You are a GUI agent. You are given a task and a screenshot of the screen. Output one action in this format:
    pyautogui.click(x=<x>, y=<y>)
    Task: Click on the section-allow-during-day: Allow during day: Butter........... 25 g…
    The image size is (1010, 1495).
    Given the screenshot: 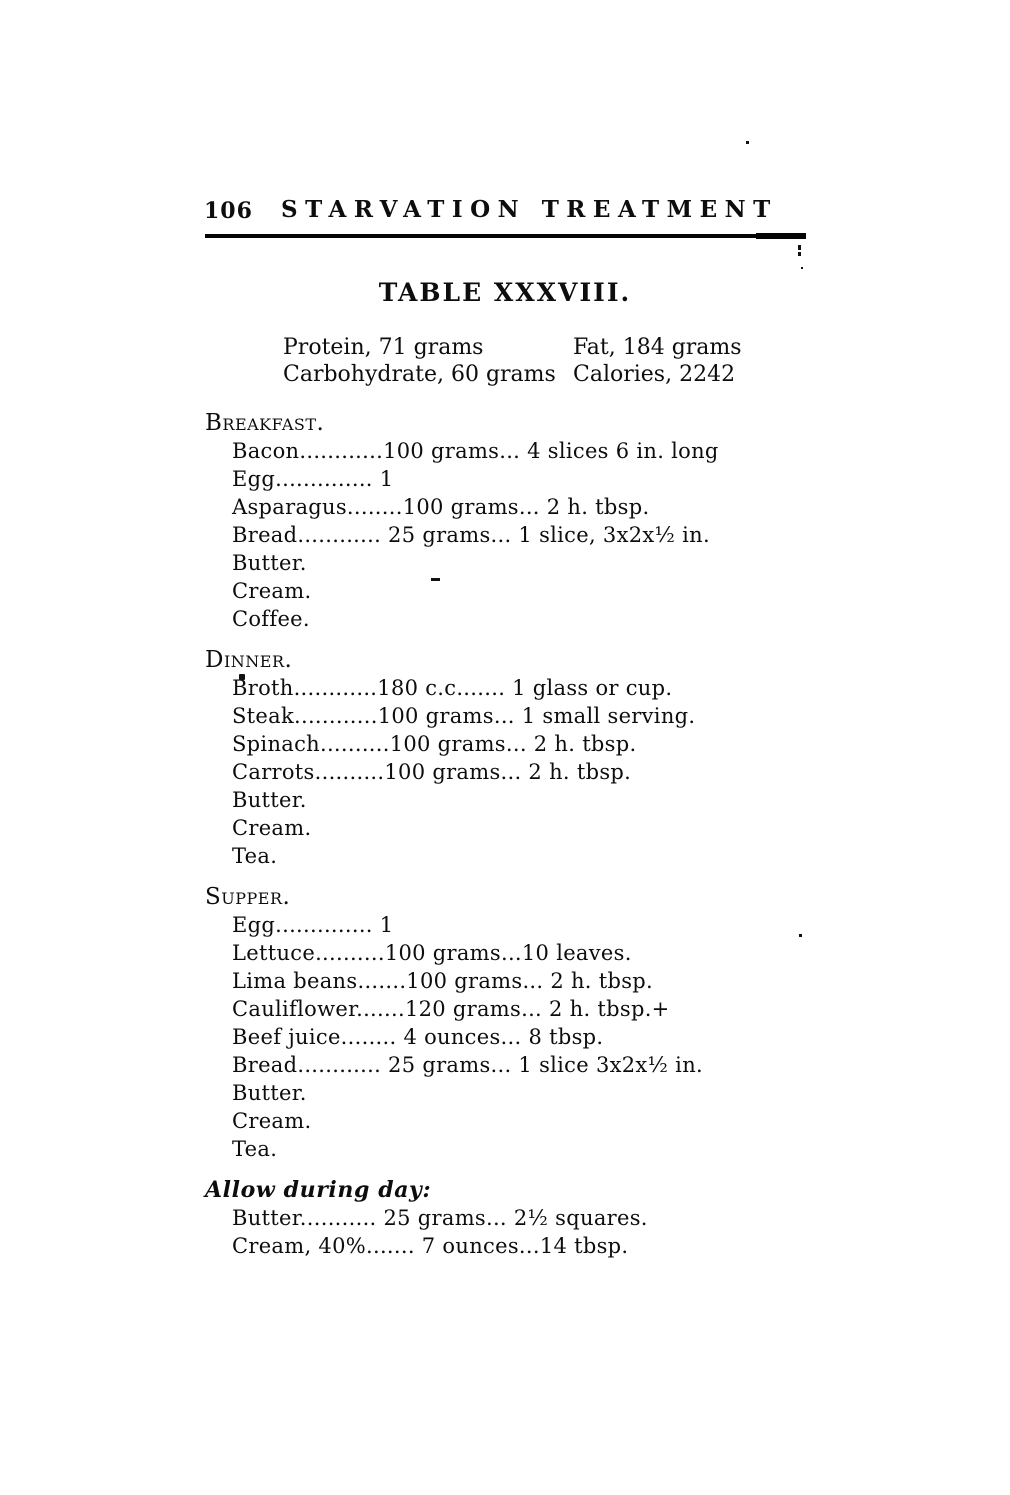 What is the action you would take?
    pyautogui.click(x=525, y=1218)
    